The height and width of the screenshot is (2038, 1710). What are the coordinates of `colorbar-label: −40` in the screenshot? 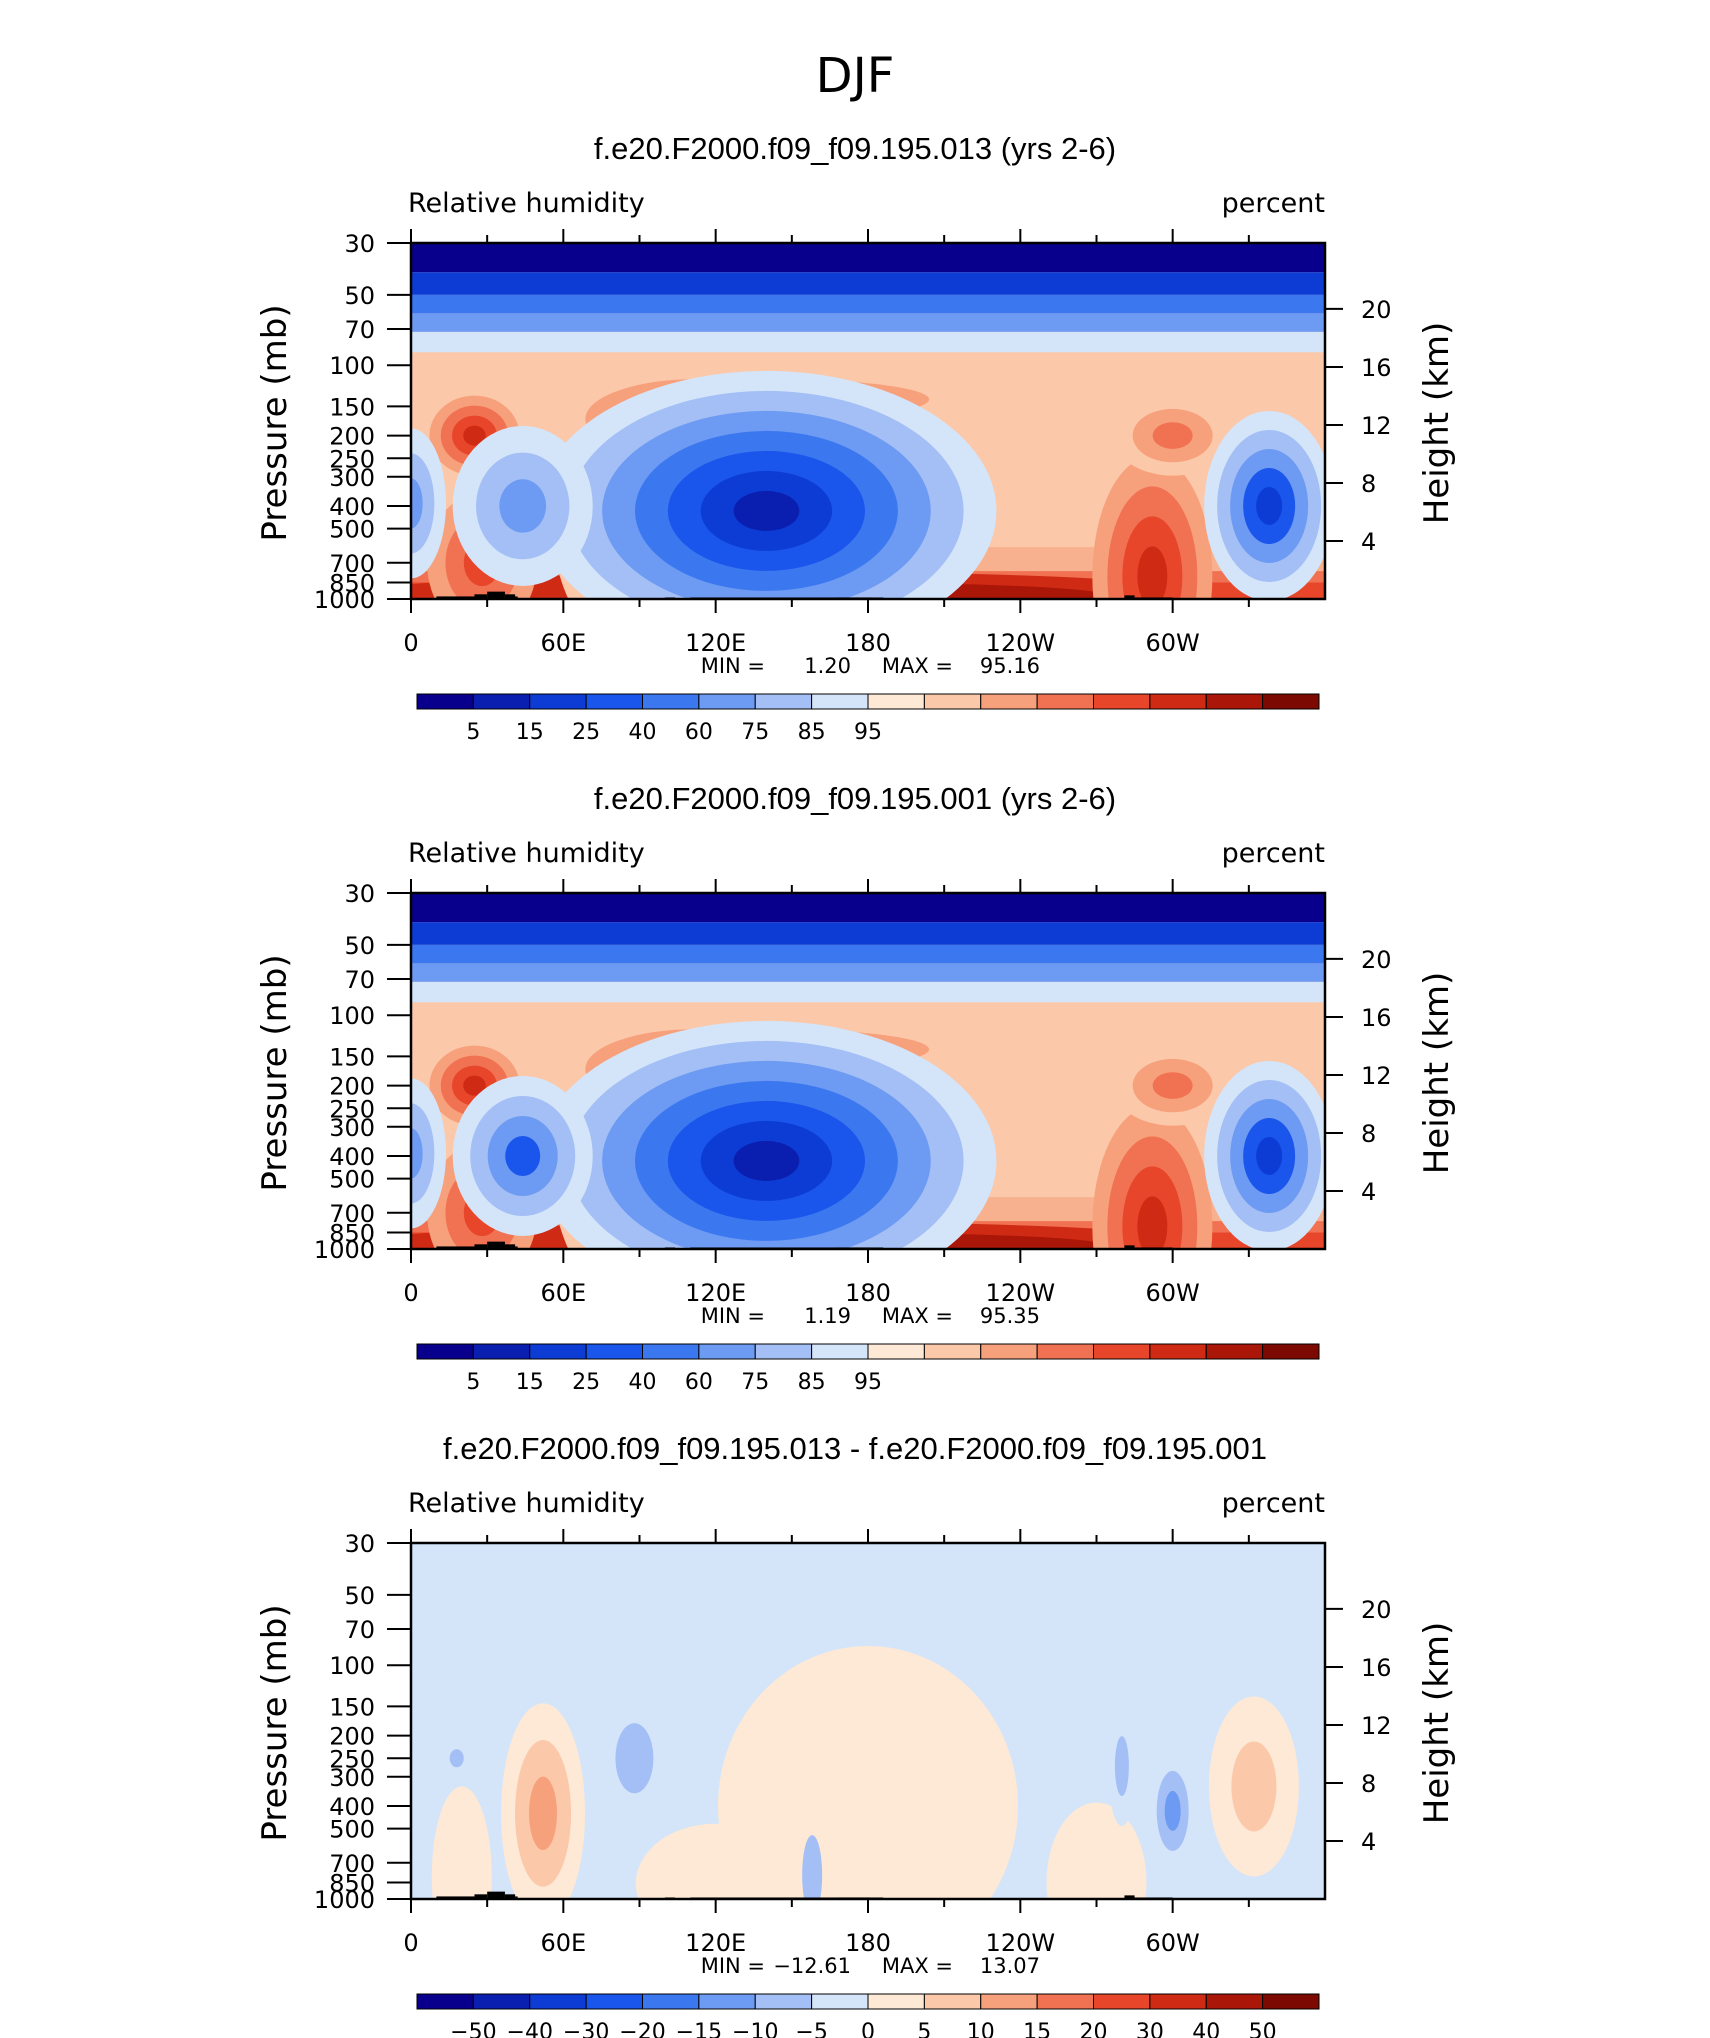 It's located at (530, 2029).